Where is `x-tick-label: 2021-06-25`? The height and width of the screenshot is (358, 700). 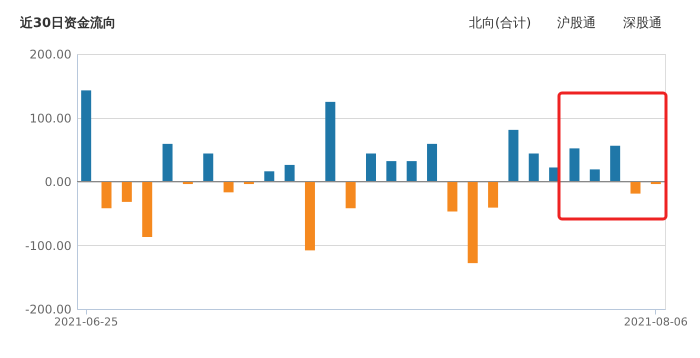
x-tick-label: 2021-06-25 is located at coordinates (86, 322).